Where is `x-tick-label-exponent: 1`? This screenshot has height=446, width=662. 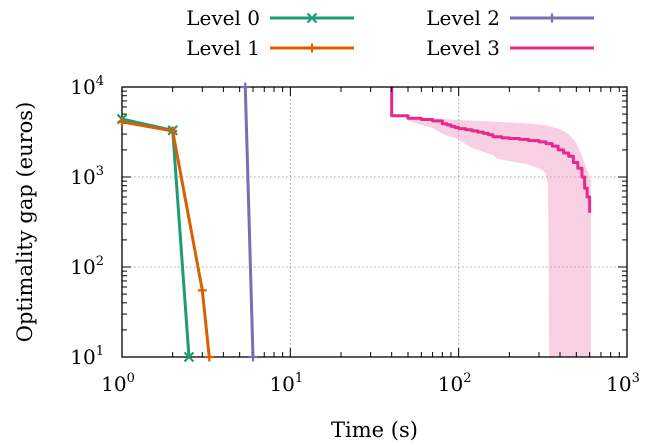 x-tick-label-exponent: 1 is located at coordinates (299, 378).